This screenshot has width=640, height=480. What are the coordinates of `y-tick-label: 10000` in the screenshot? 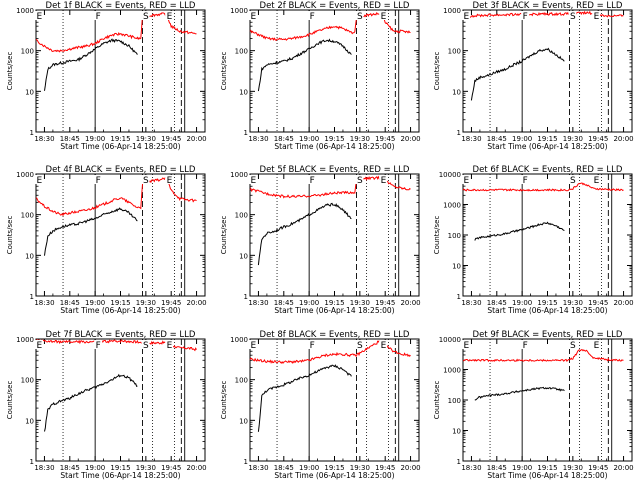 It's located at (450, 175).